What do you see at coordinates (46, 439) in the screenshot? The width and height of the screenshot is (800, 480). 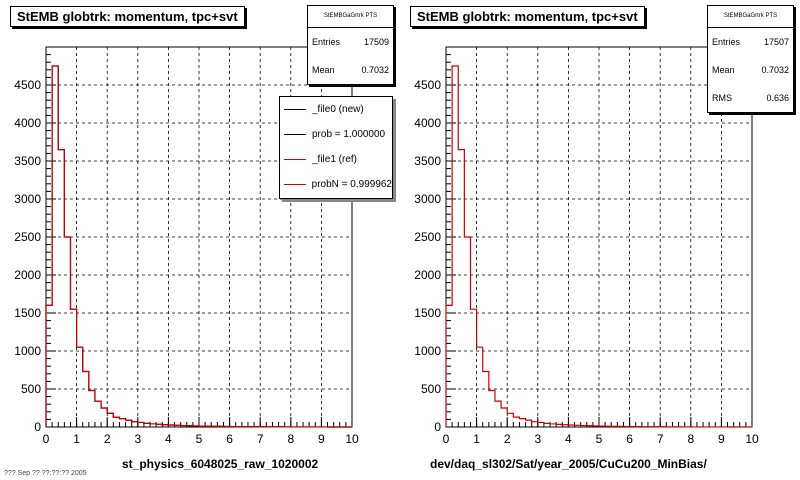 I see `x-tick-label: 0` at bounding box center [46, 439].